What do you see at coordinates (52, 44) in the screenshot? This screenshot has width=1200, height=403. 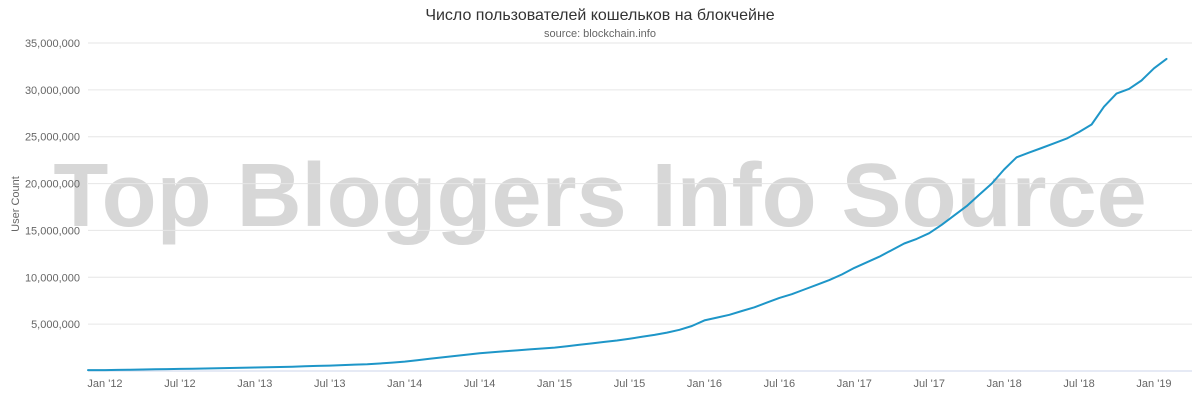 I see `y-tick-label: 35,000,000` at bounding box center [52, 44].